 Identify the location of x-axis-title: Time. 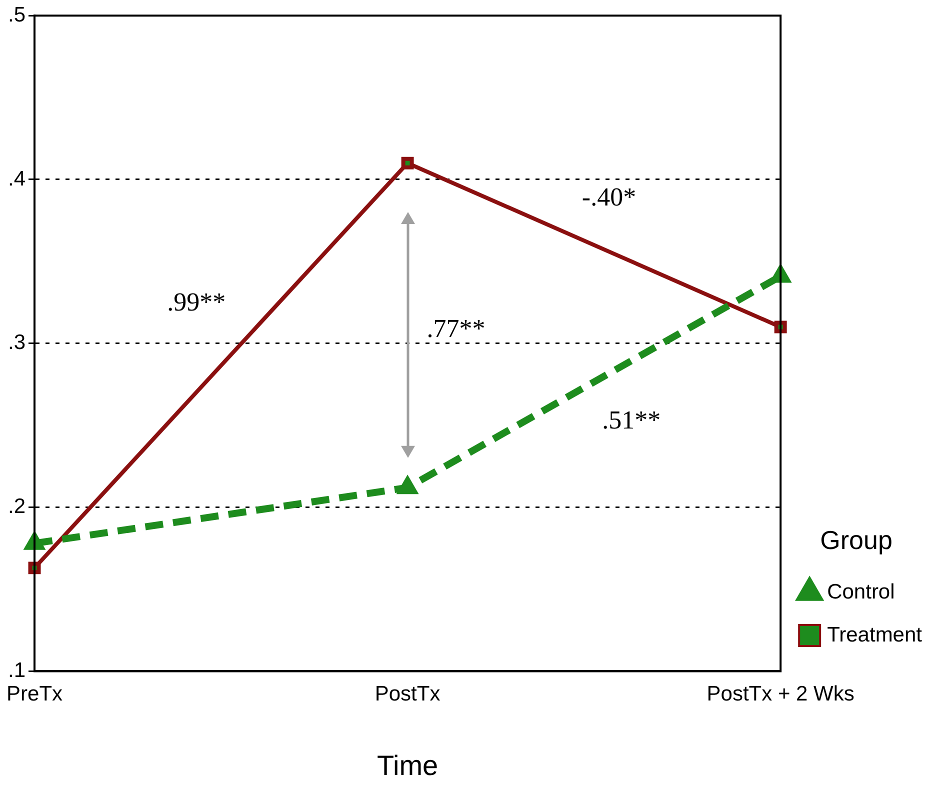
(407, 765).